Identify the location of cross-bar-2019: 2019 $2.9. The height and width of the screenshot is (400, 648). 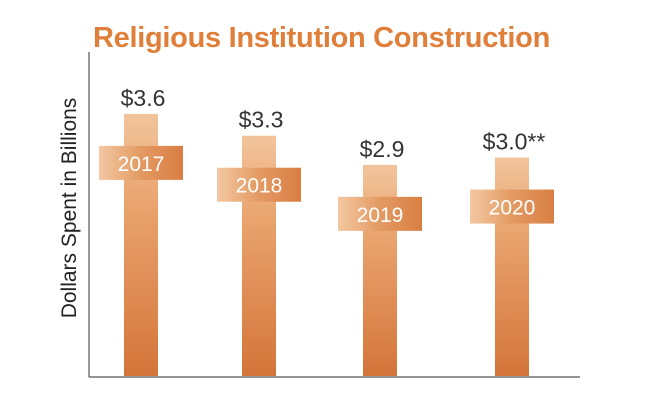
(380, 256).